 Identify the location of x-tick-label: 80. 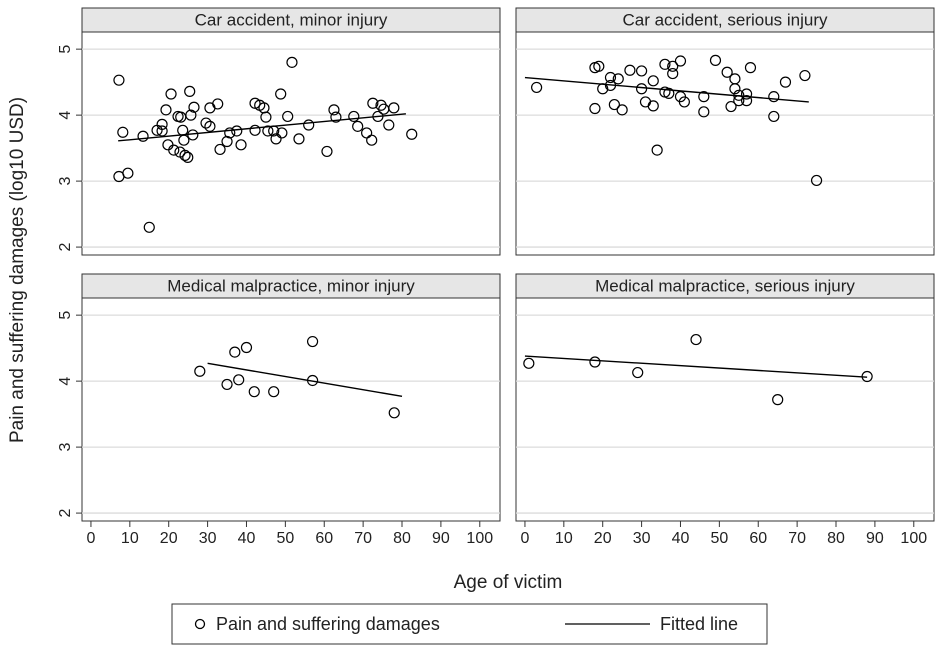
(402, 538).